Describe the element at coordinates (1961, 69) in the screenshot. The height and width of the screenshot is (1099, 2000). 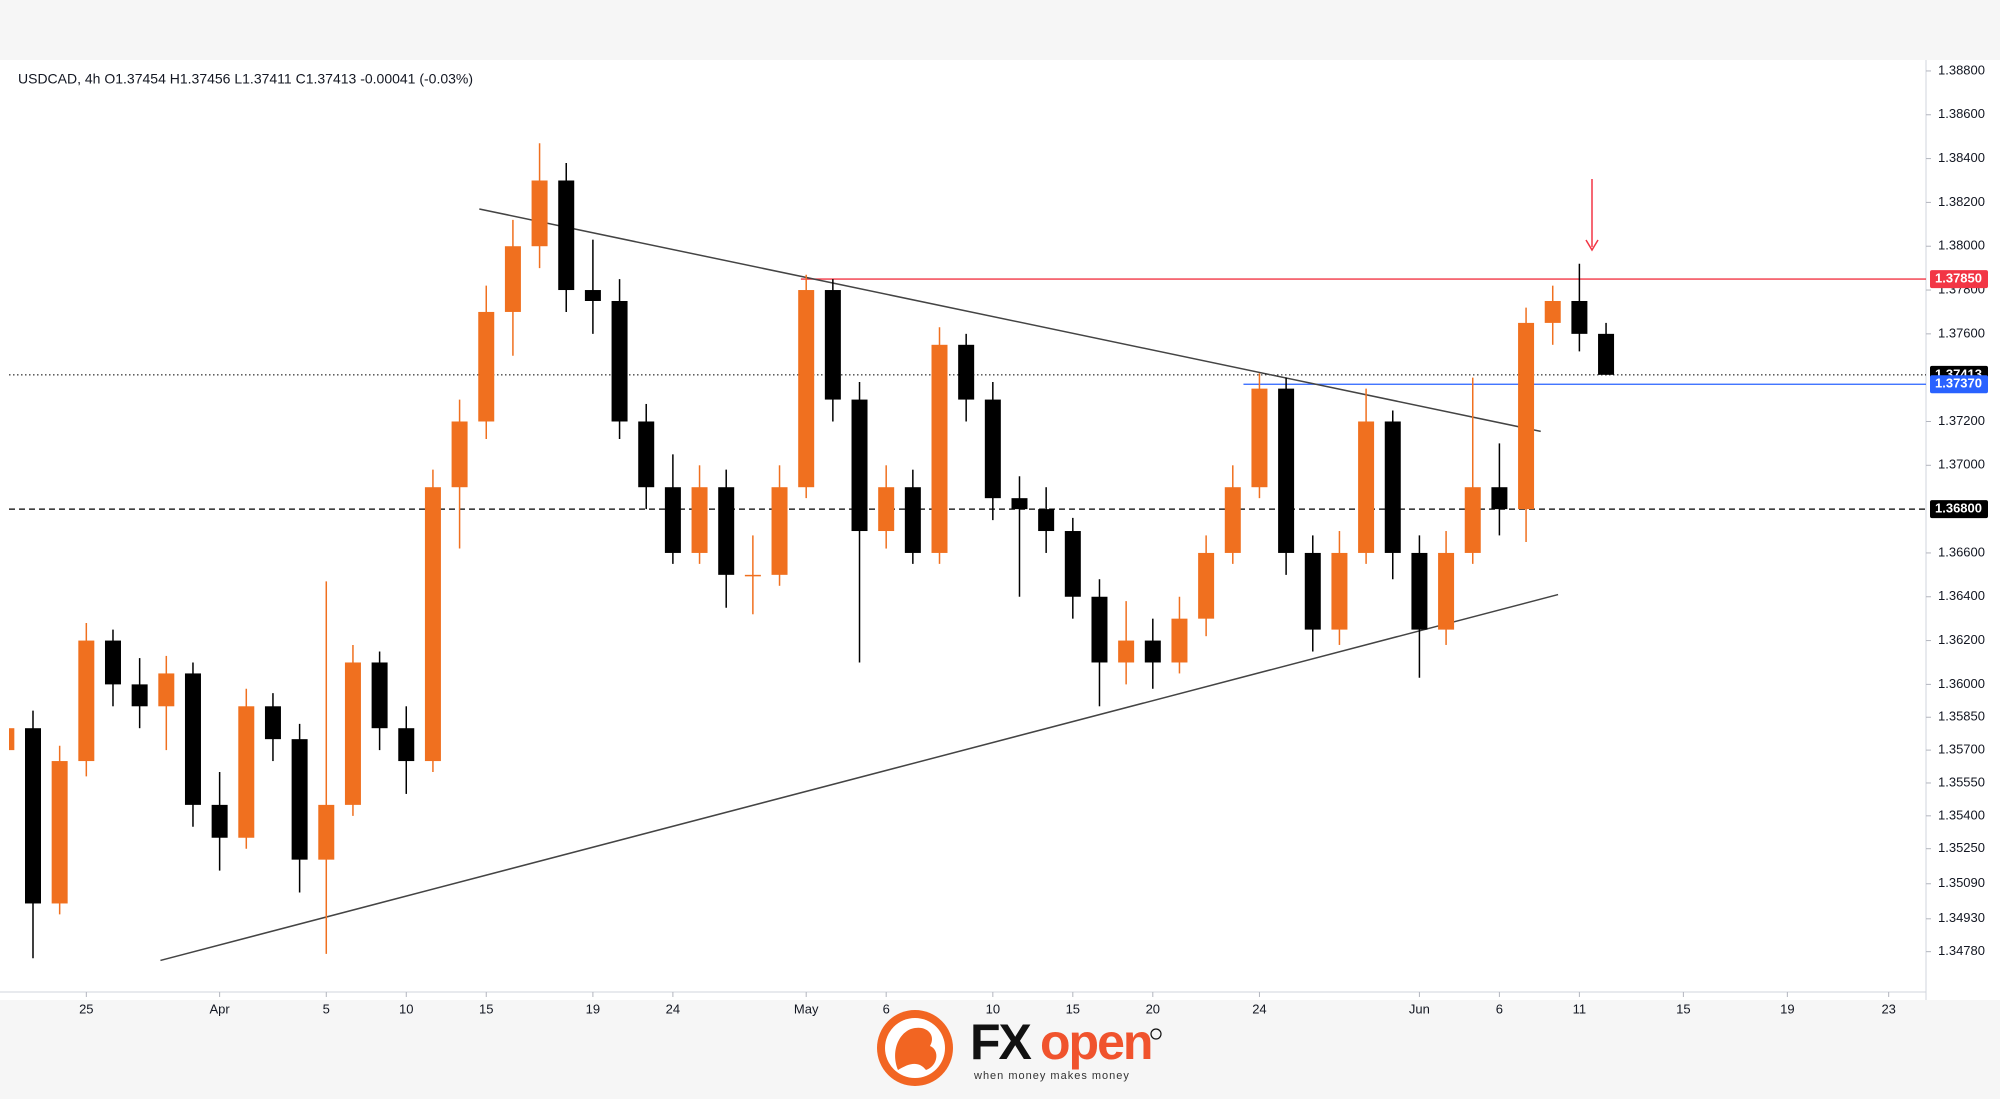
I see `y-tick-label: 1.38800` at that location.